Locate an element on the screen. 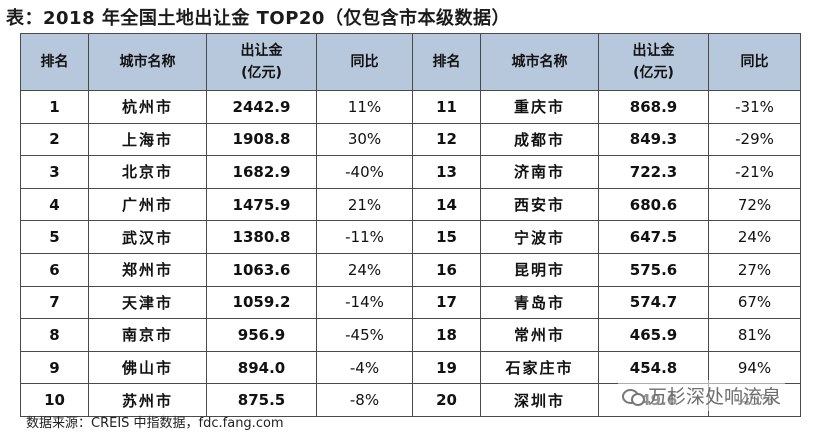 The height and width of the screenshot is (434, 817). city-cell: 佛山市 is located at coordinates (147, 367).